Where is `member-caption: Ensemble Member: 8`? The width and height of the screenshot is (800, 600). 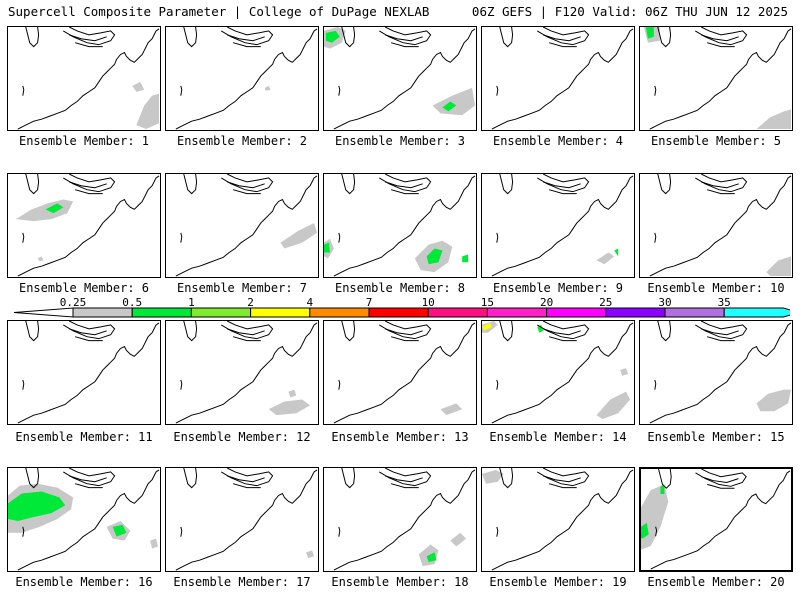
member-caption: Ensemble Member: 8 is located at coordinates (400, 288).